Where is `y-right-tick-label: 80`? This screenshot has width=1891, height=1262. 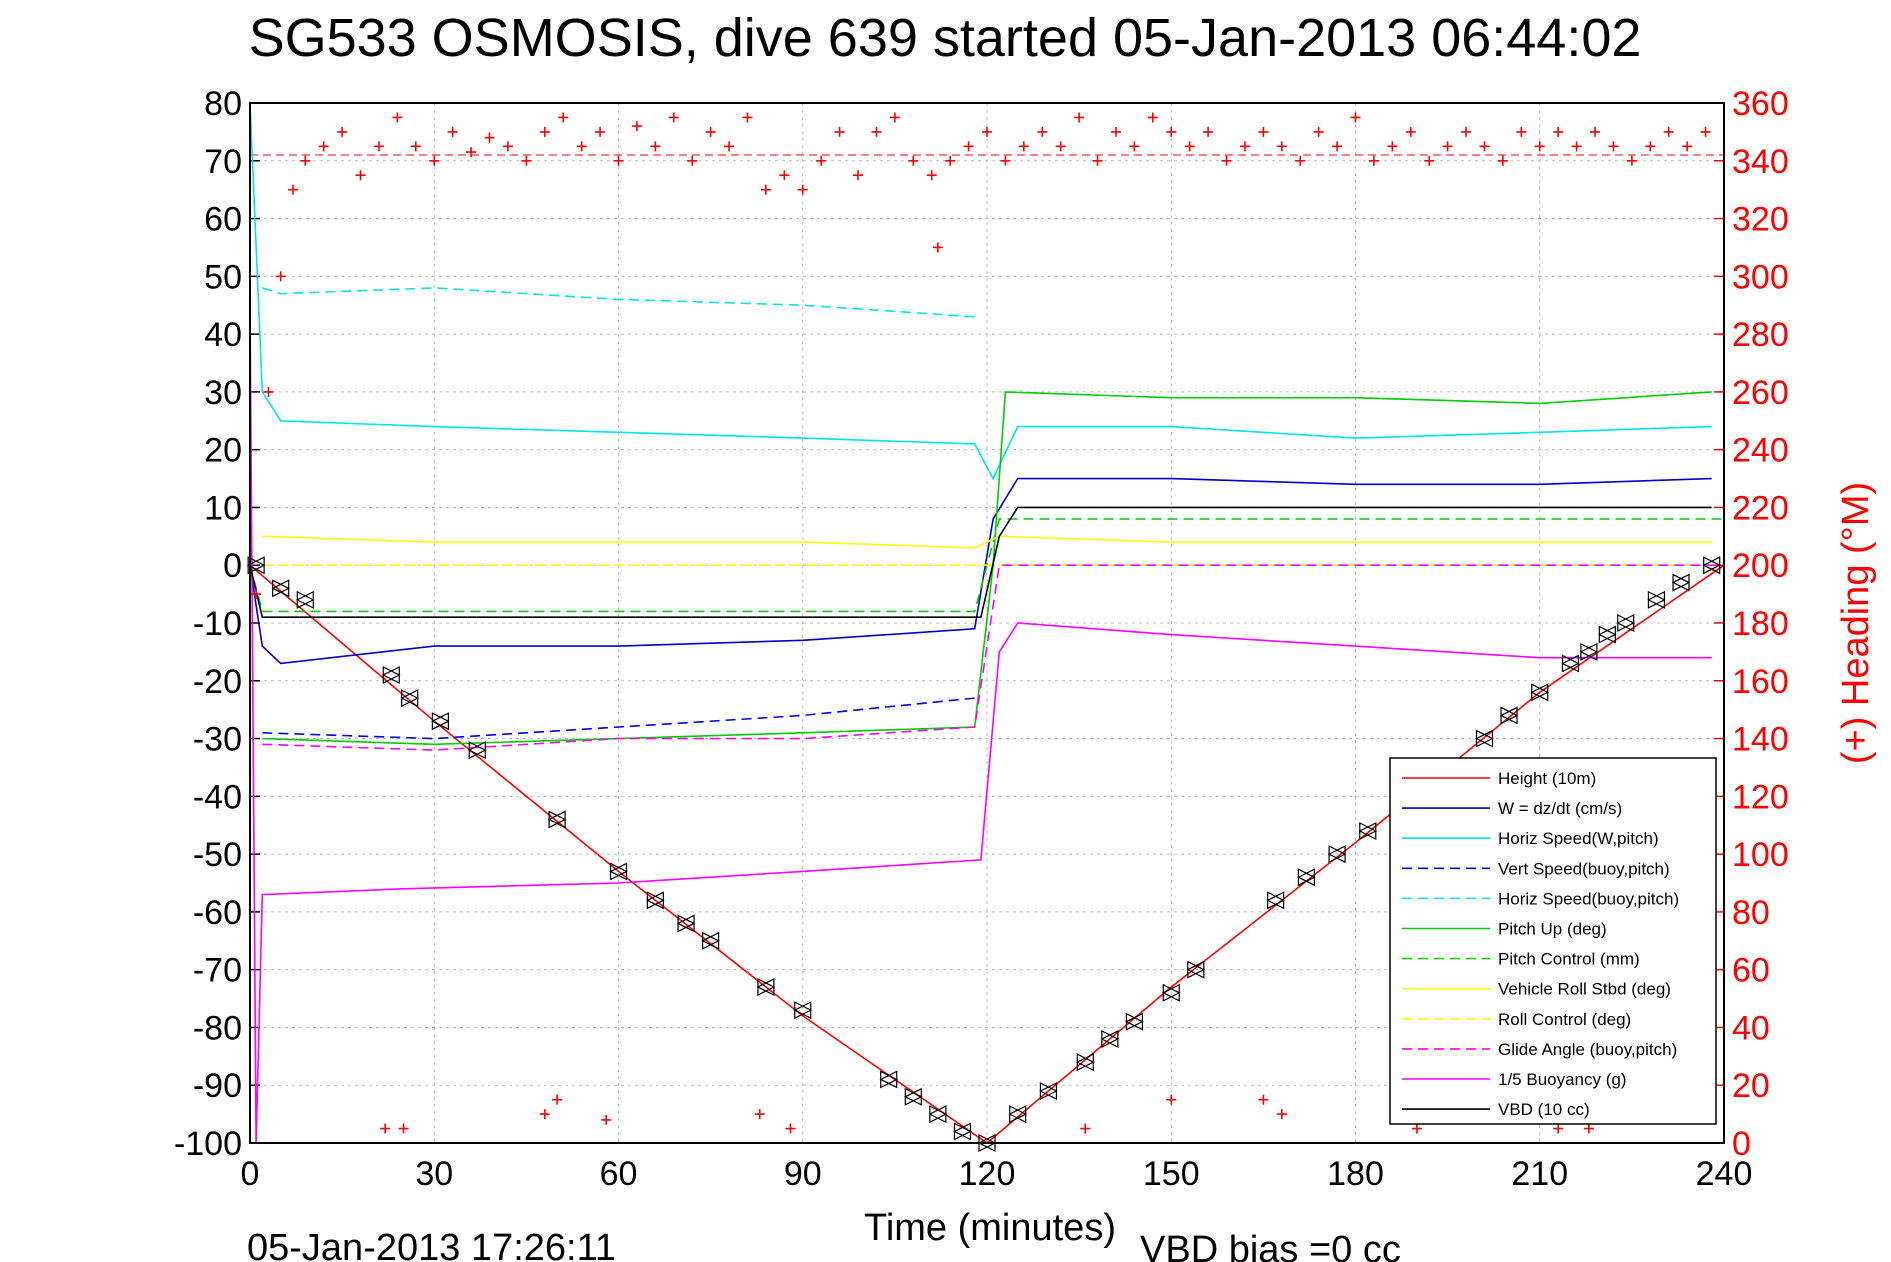 y-right-tick-label: 80 is located at coordinates (1751, 913).